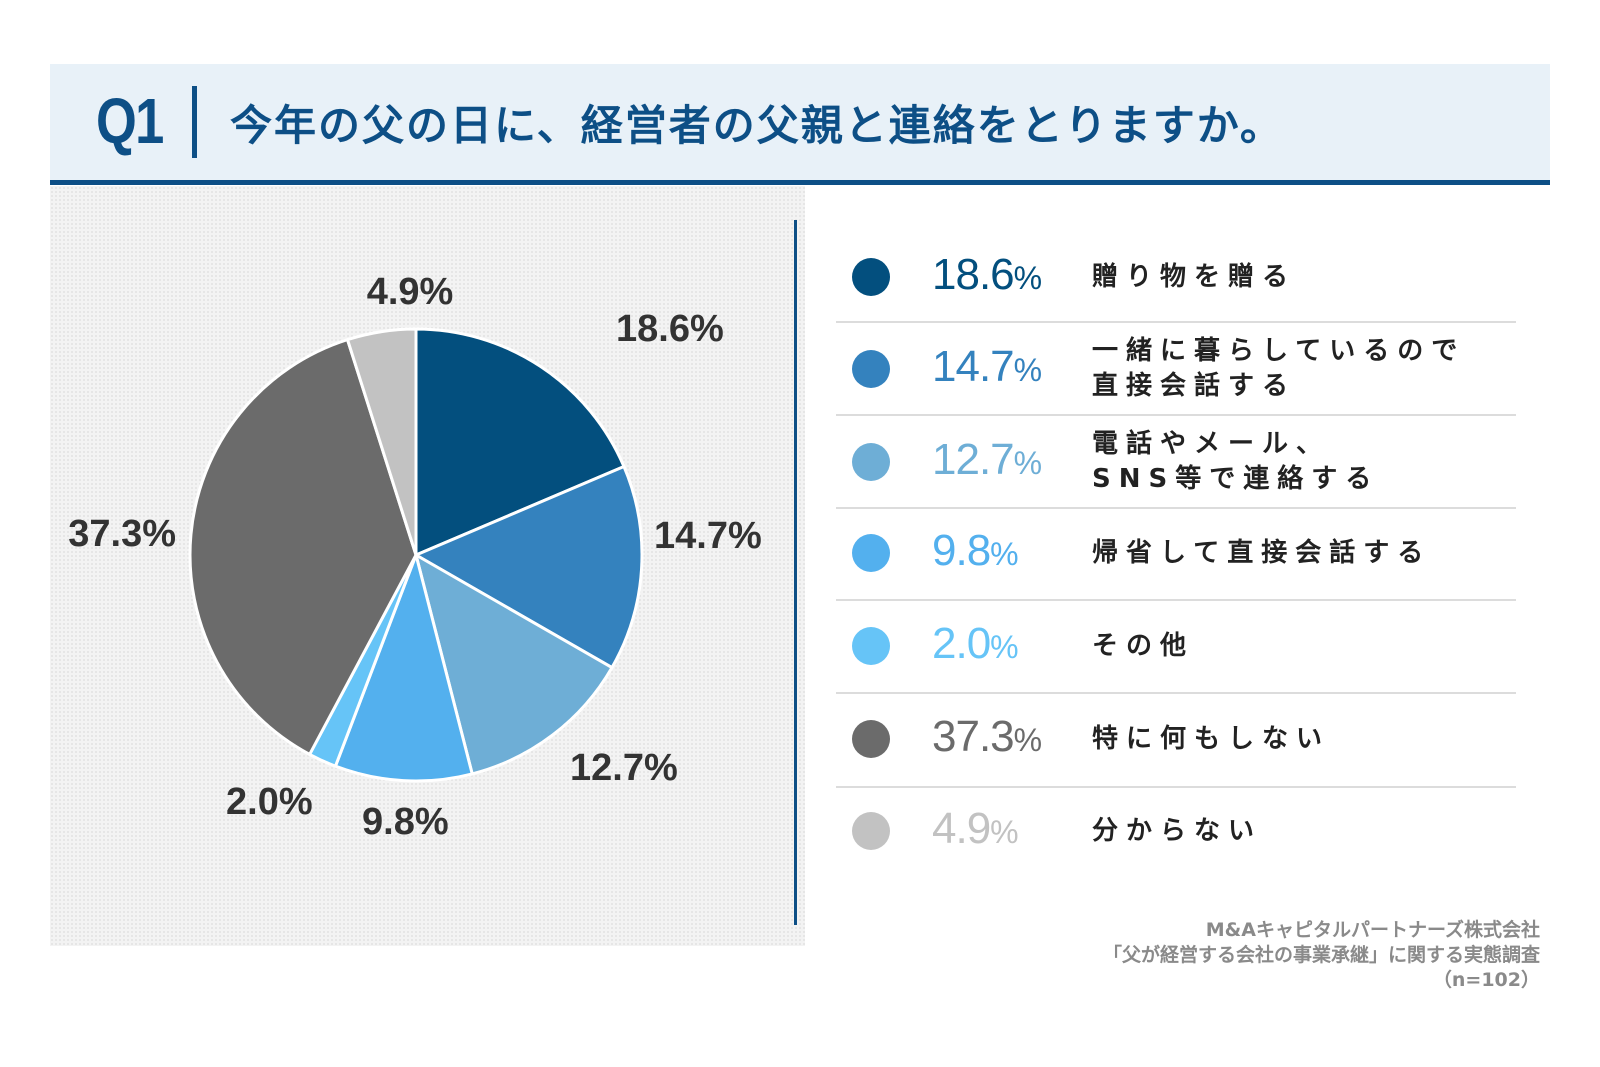 This screenshot has height=1067, width=1600. I want to click on question-header: Q1 今年の父の日に、経営者の父親と連絡をとりますか。, so click(800, 124).